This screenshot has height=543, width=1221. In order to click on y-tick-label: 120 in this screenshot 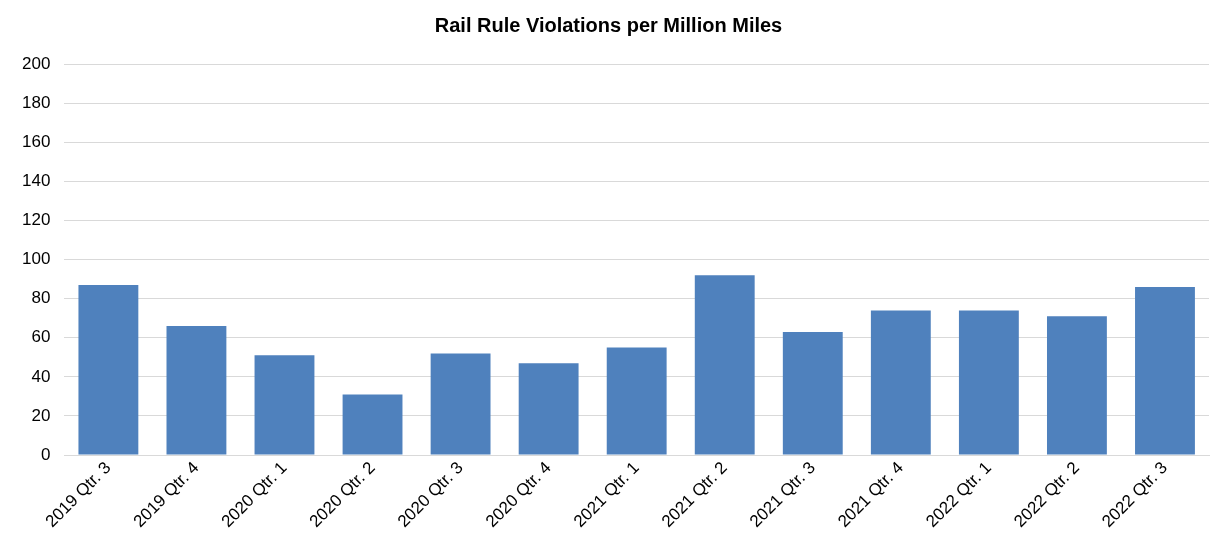, I will do `click(36, 220)`.